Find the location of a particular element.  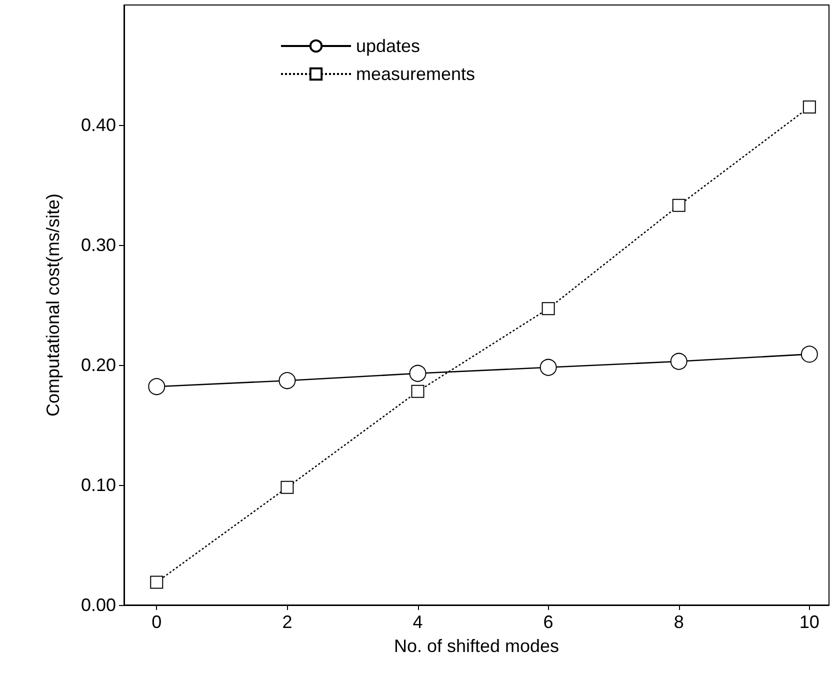

x-tick-label: 8 is located at coordinates (679, 622).